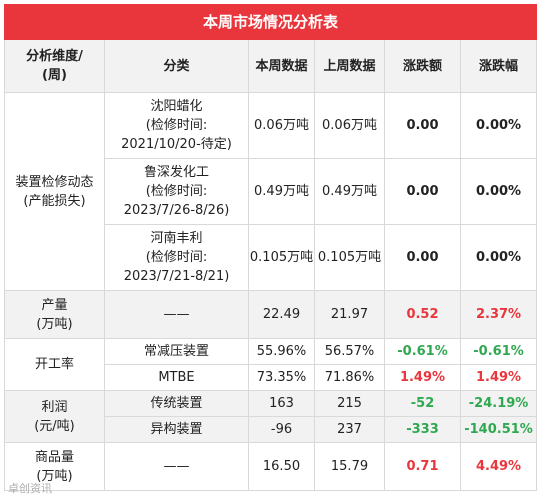  I want to click on group-label-maintenance: 装置检修动态 (产能损失), so click(54, 191).